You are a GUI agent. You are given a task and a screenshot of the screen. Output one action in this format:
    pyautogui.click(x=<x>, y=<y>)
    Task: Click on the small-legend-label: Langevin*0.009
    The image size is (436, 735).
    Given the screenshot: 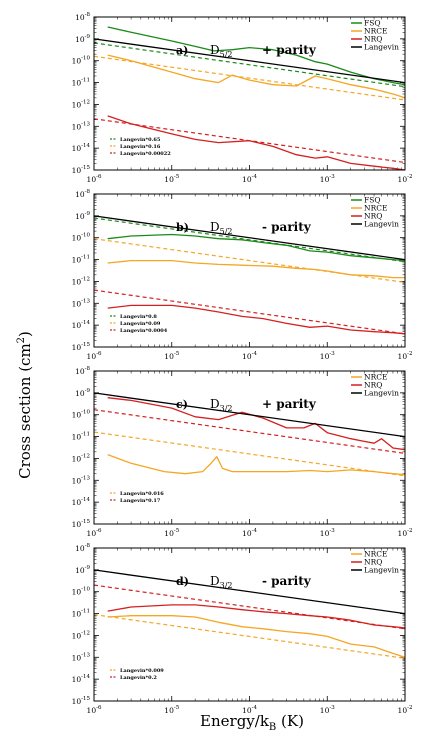 What is the action you would take?
    pyautogui.click(x=142, y=671)
    